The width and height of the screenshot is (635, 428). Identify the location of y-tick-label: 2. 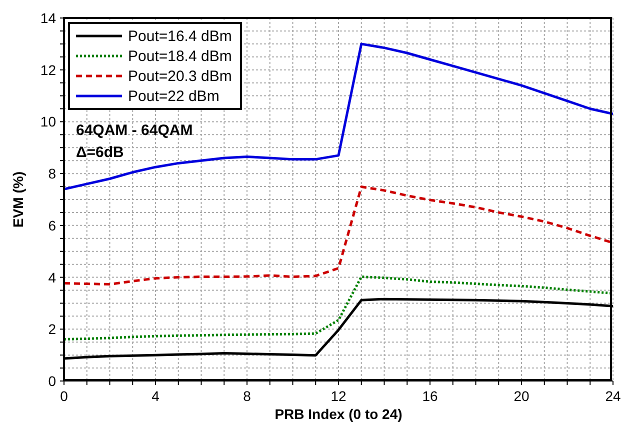
(52, 329).